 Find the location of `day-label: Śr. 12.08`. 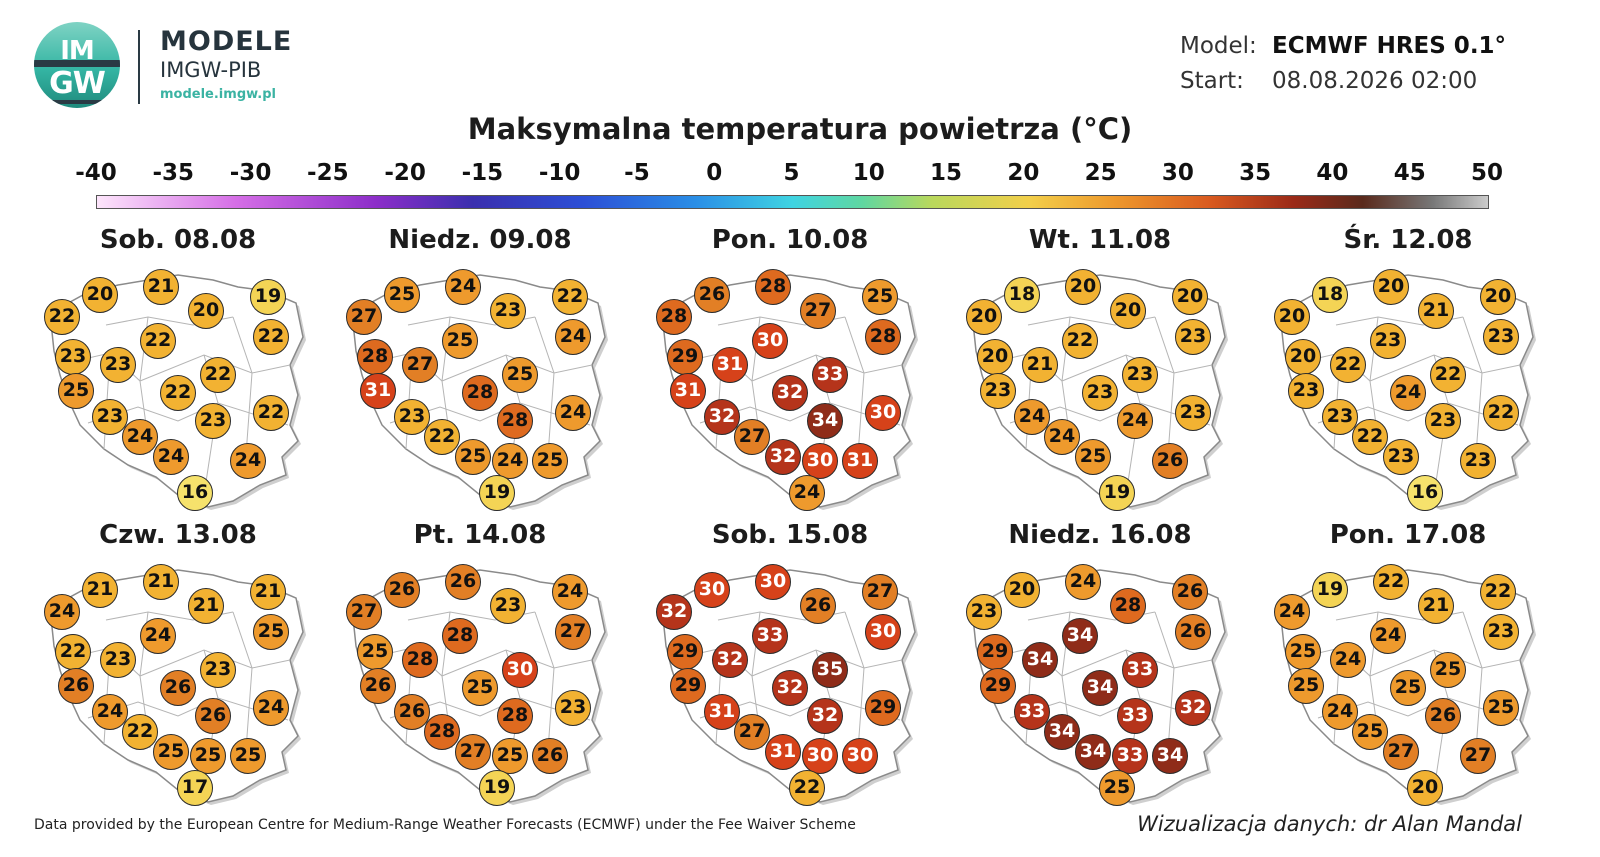

day-label: Śr. 12.08 is located at coordinates (1408, 240).